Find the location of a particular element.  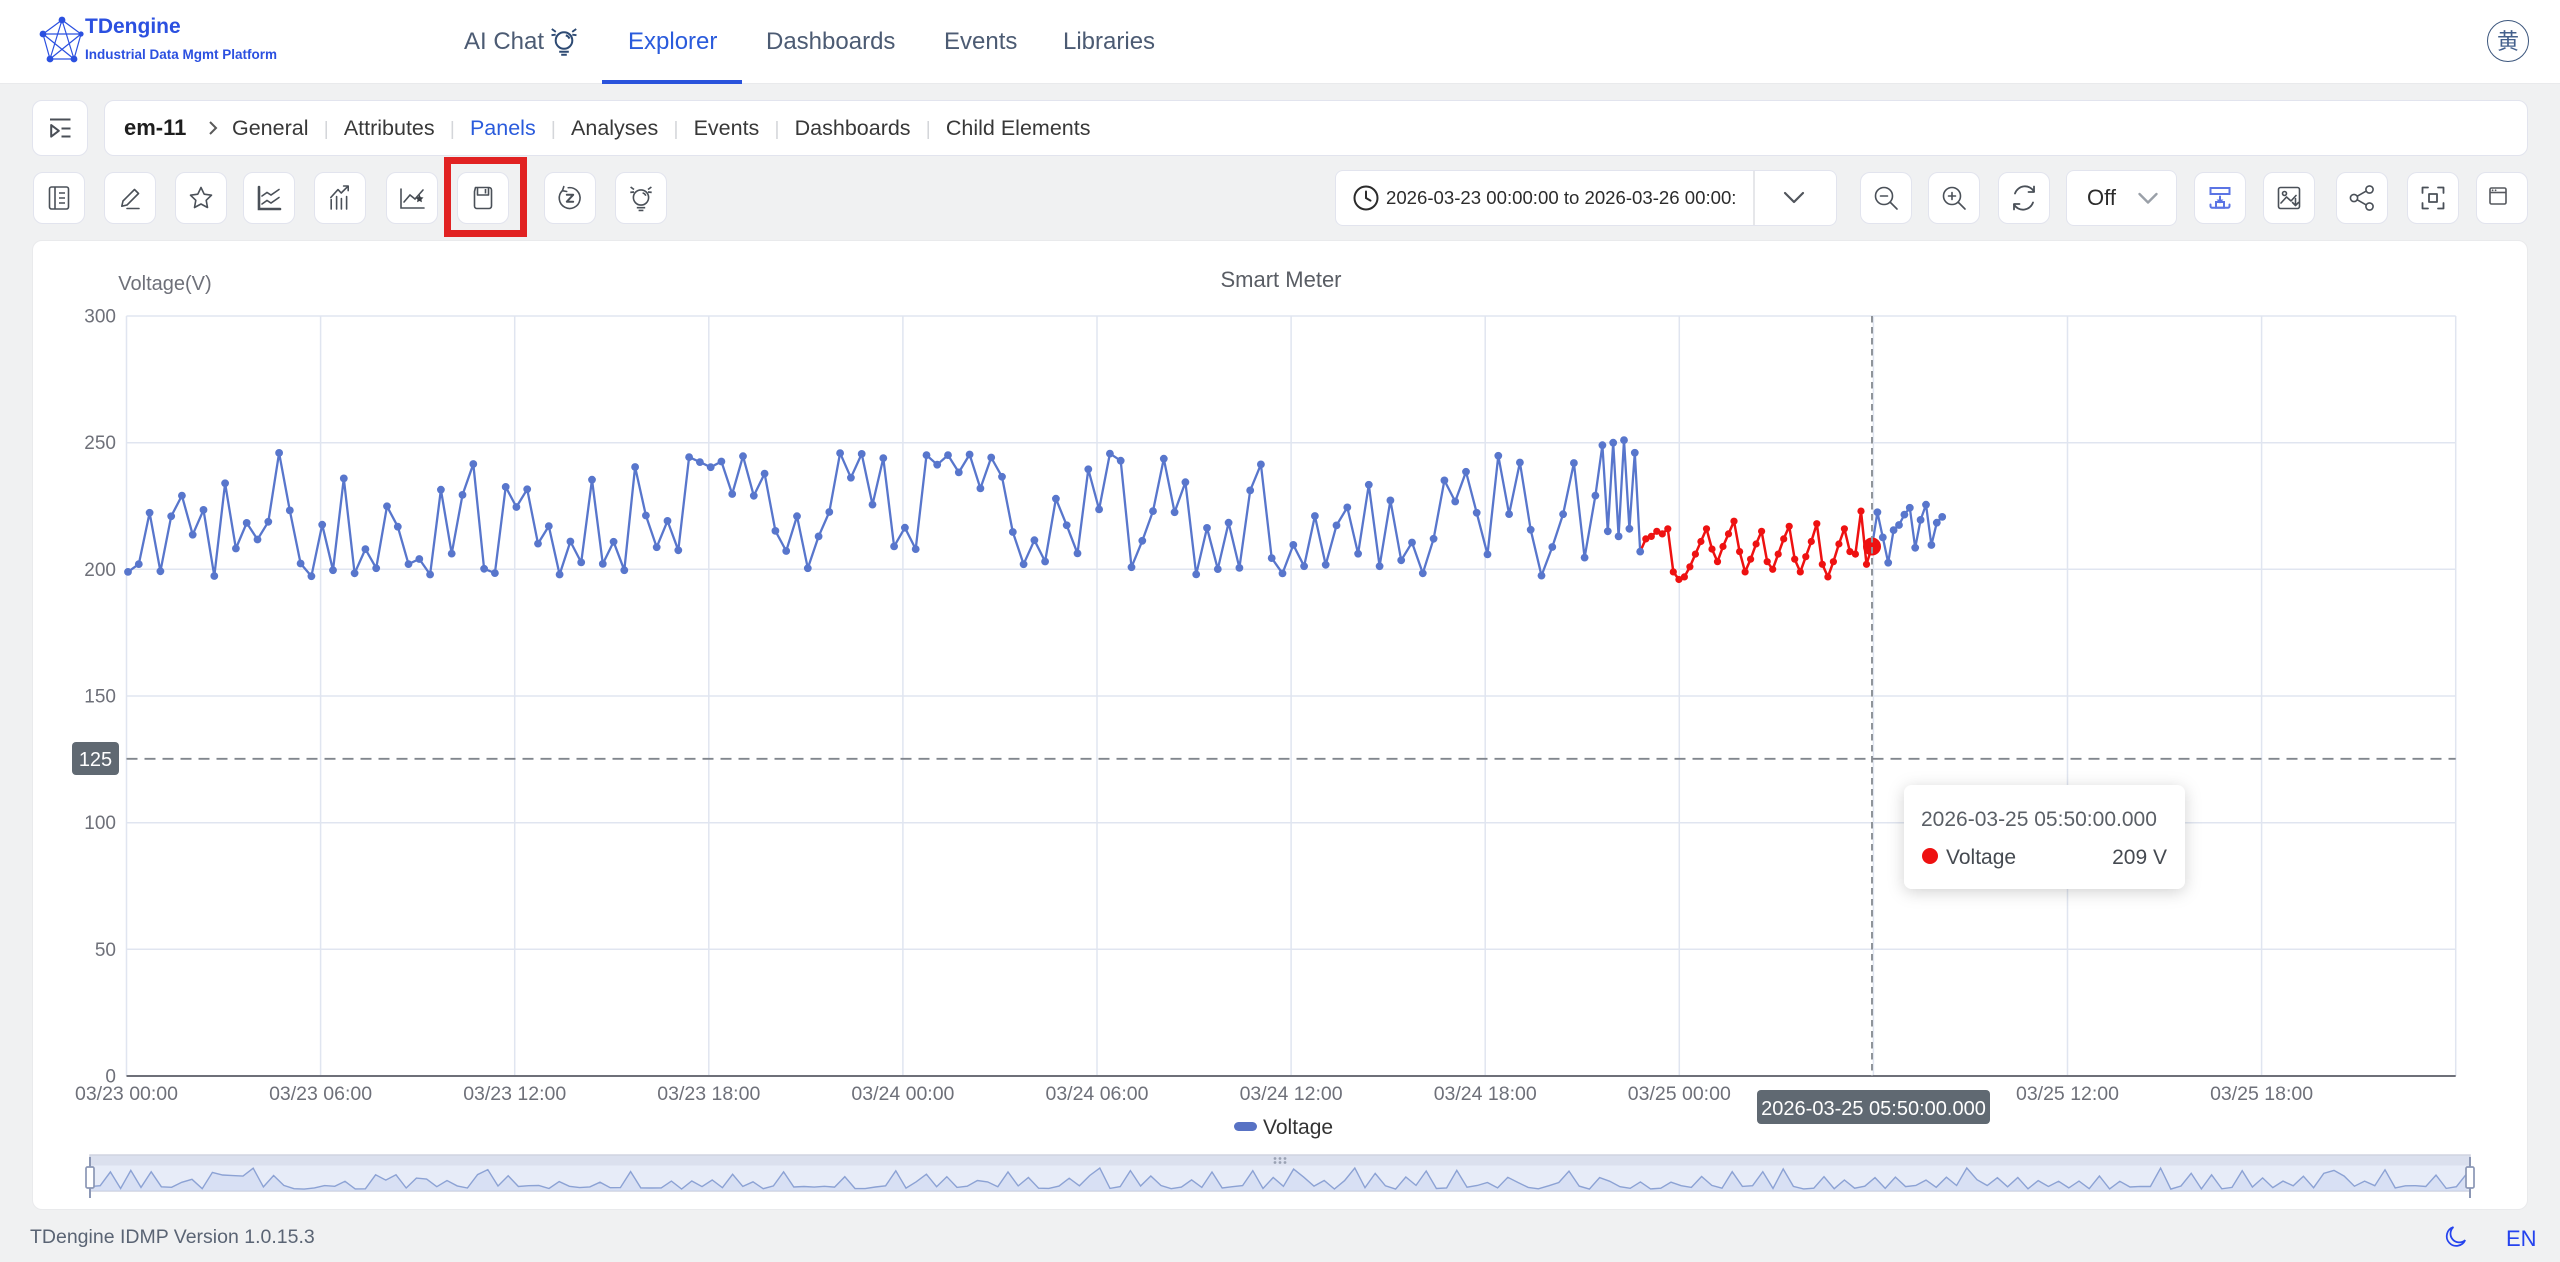

svg-text: 0 is located at coordinates (110, 1077).